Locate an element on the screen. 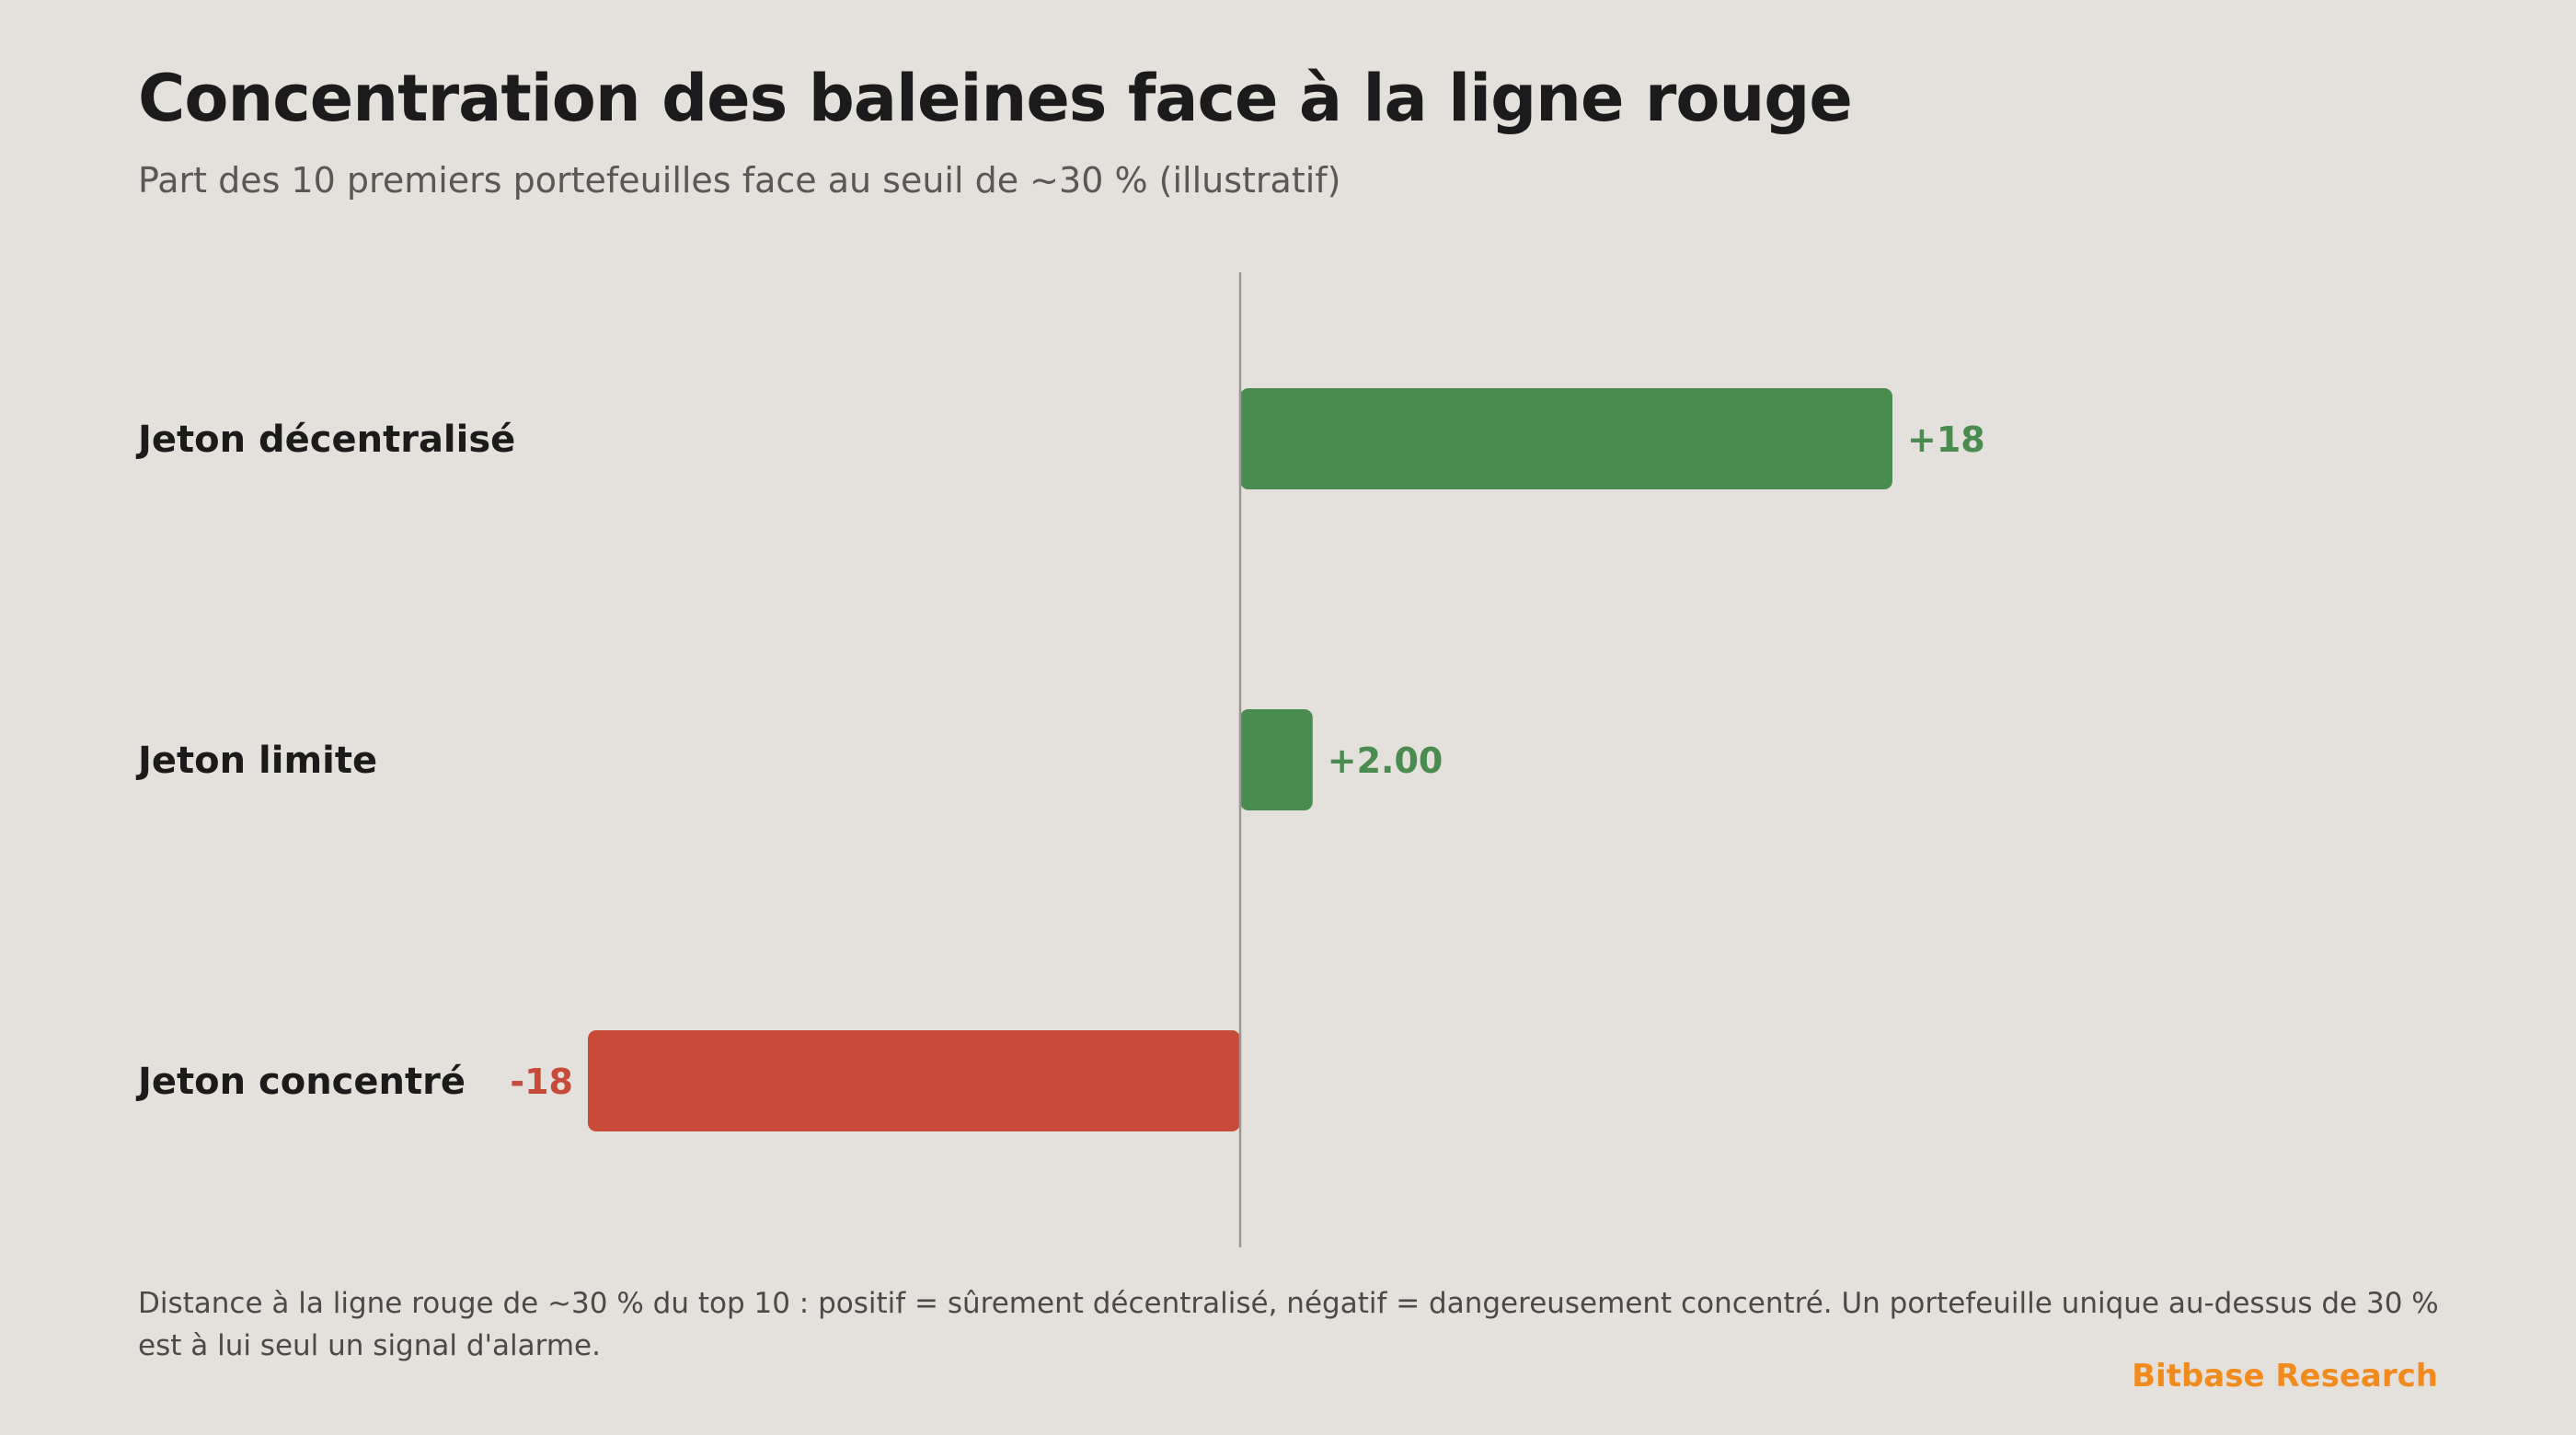 Image resolution: width=2576 pixels, height=1435 pixels. brand-logo-text: Bitbase Research is located at coordinates (2285, 1376).